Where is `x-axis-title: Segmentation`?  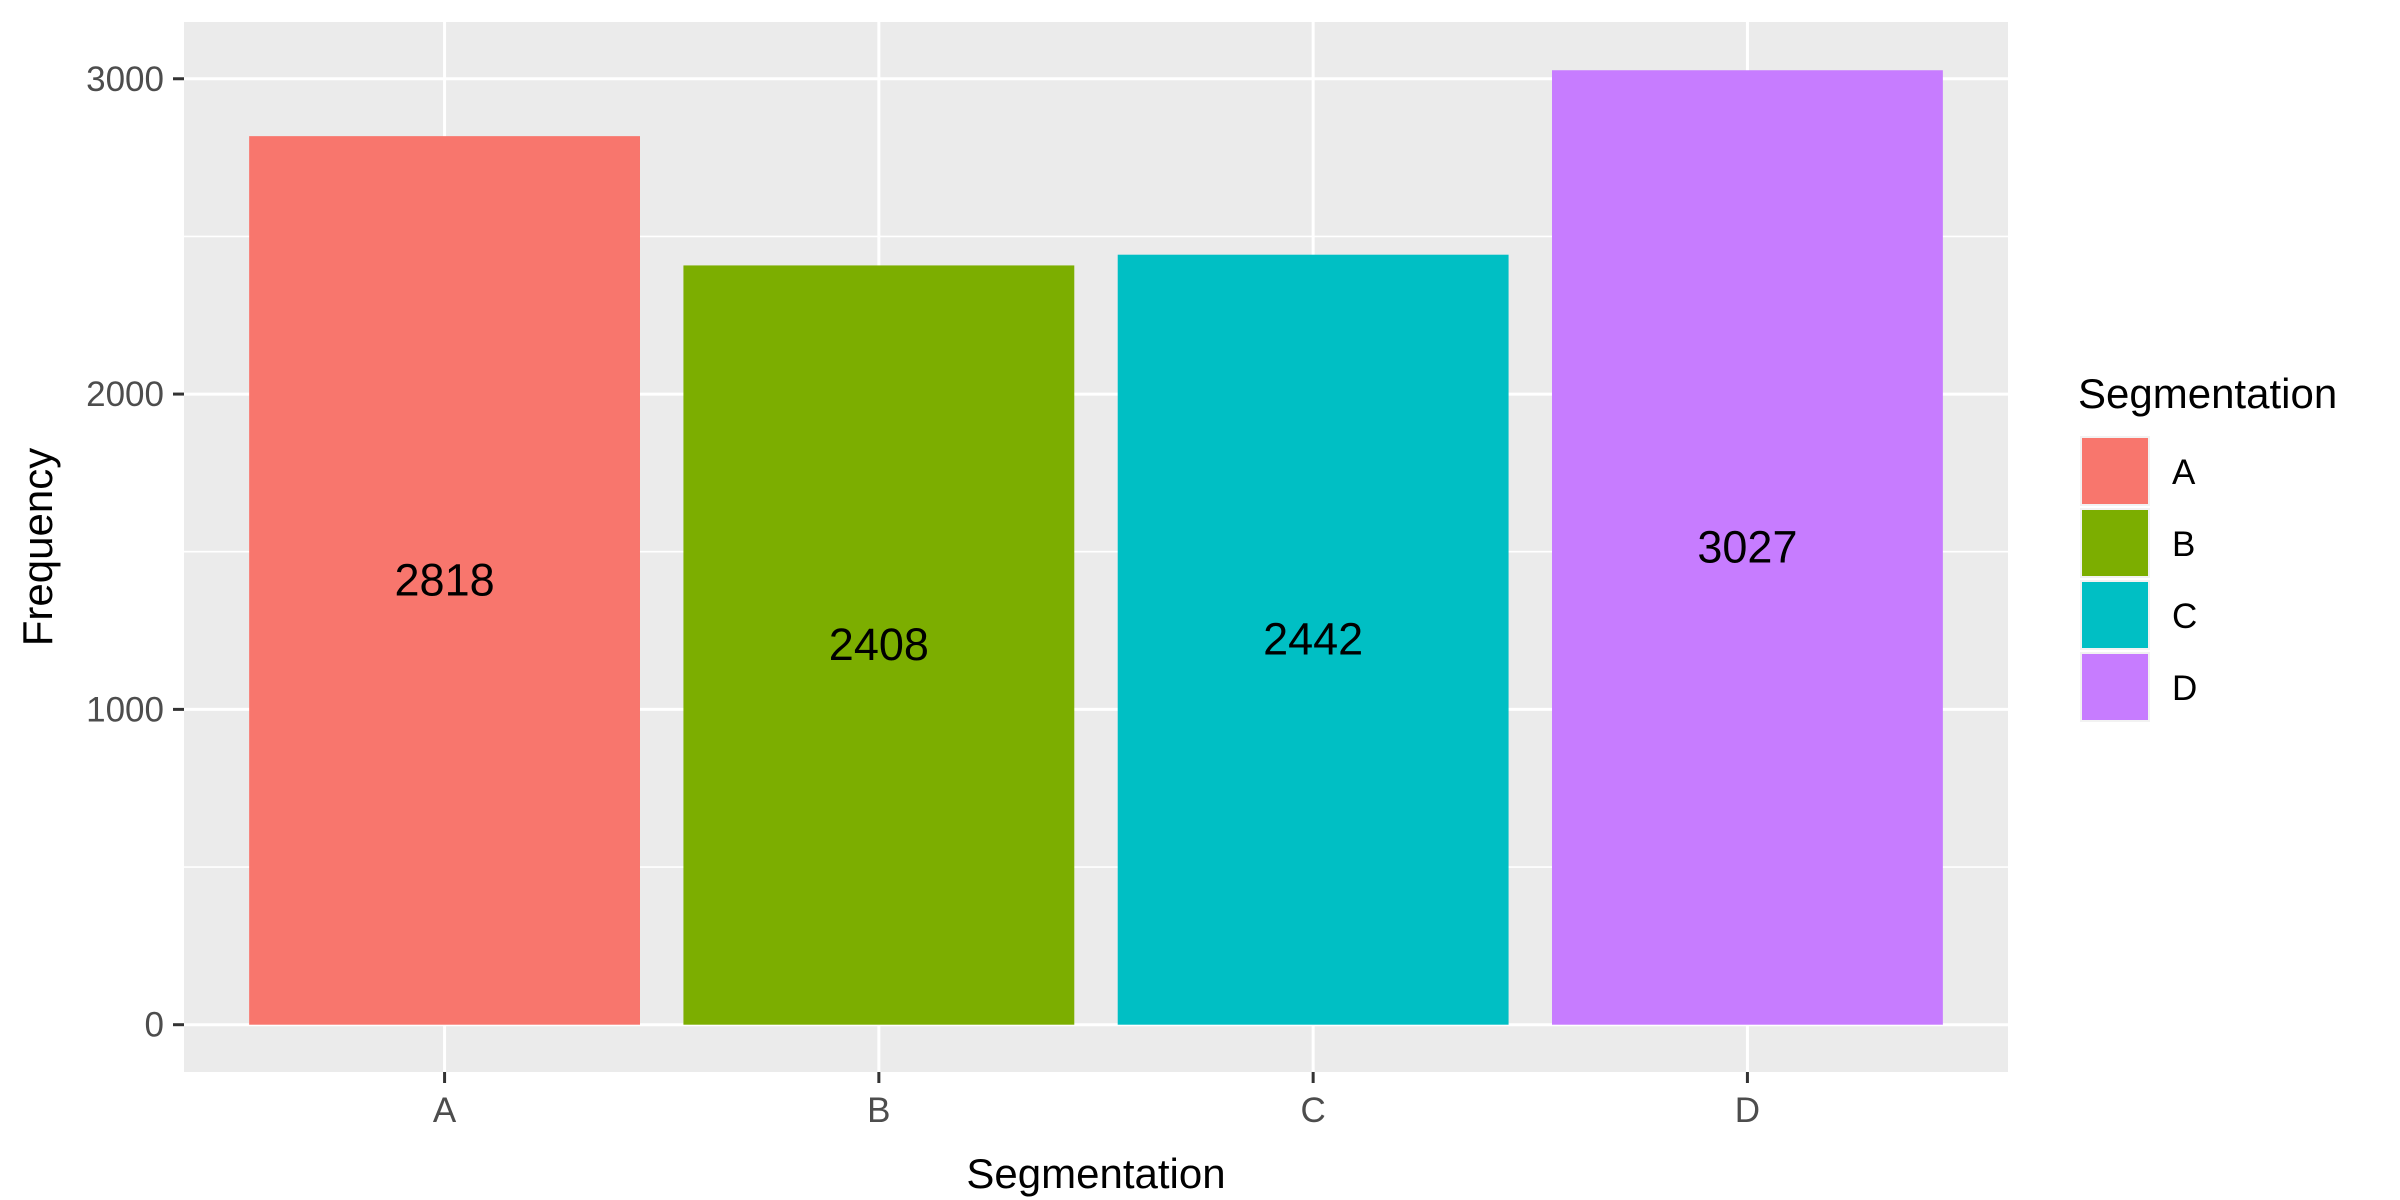
x-axis-title: Segmentation is located at coordinates (1095, 1173).